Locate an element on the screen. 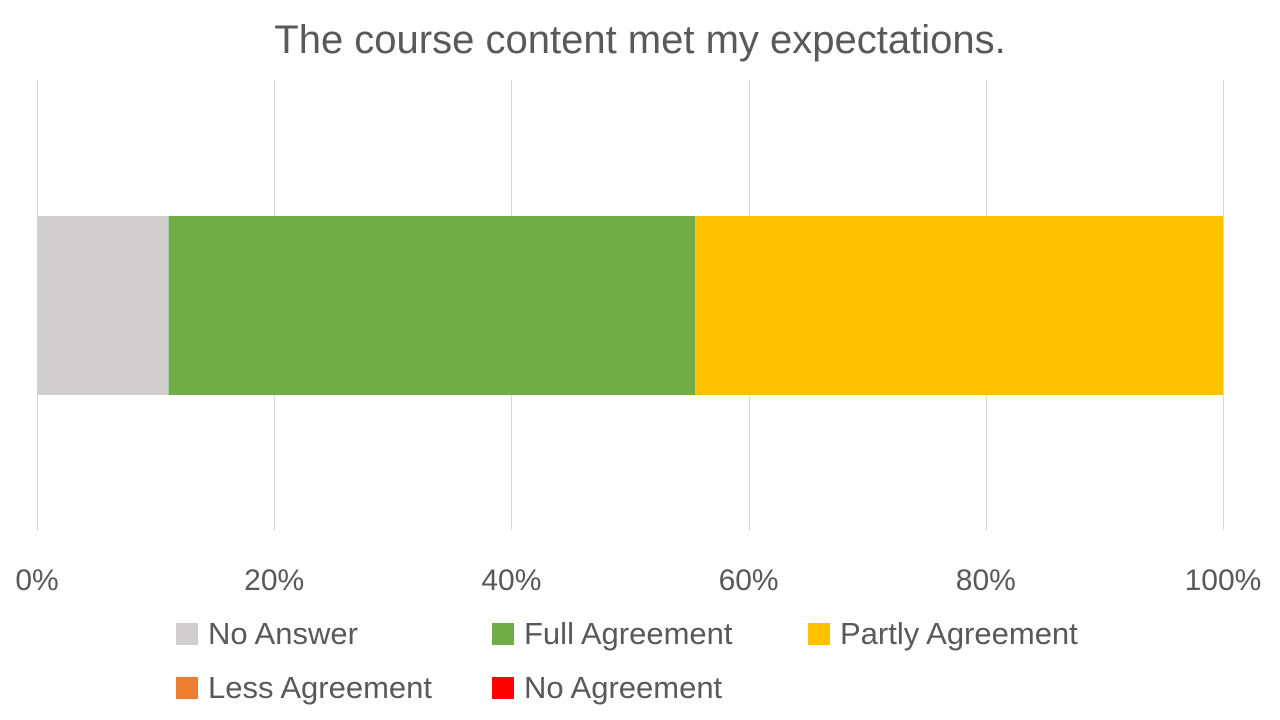 The image size is (1280, 720). legend-label-partly-agreement: Partly Agreement is located at coordinates (959, 633).